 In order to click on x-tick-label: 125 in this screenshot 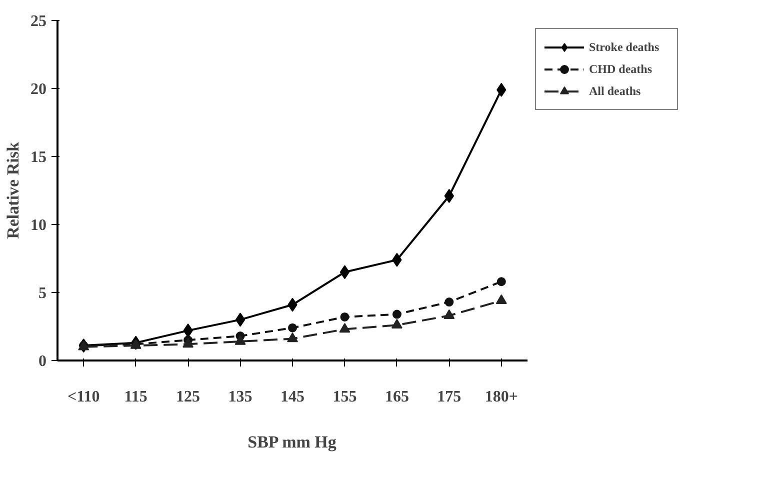, I will do `click(188, 397)`.